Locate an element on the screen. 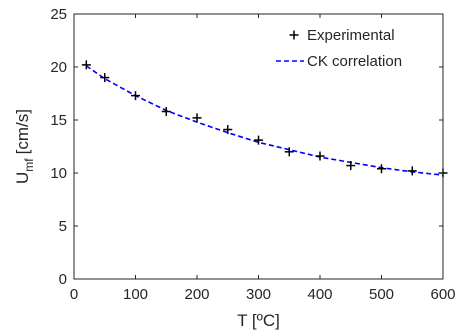 The height and width of the screenshot is (334, 460). y-axis-label-main: U is located at coordinates (22, 178).